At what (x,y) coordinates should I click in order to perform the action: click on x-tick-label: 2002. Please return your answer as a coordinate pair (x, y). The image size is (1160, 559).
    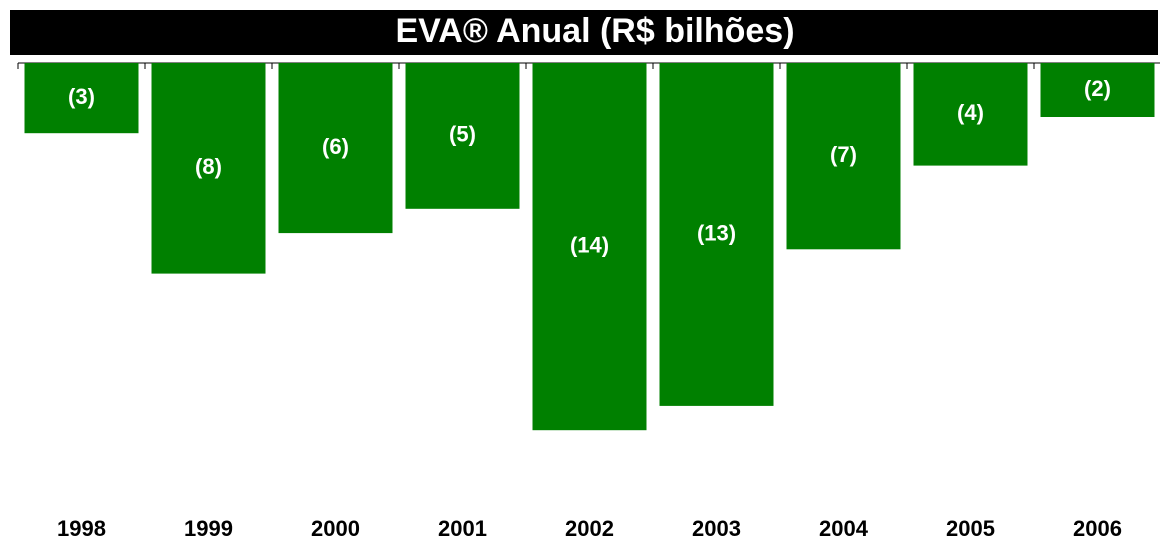
    Looking at the image, I should click on (589, 528).